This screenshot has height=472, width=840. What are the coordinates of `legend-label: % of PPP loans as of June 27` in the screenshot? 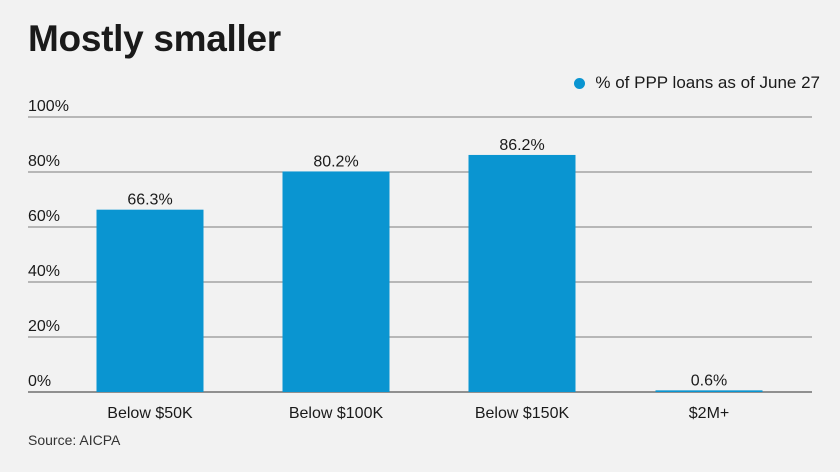 It's located at (707, 82).